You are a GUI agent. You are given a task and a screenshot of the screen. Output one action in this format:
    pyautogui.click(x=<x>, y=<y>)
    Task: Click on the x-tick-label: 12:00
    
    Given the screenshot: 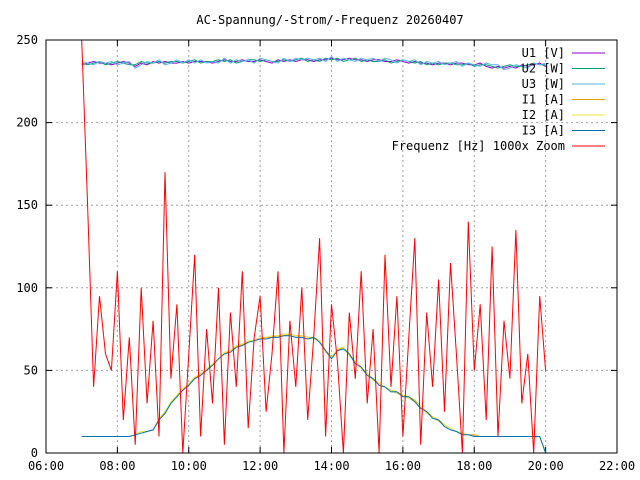 What is the action you would take?
    pyautogui.click(x=260, y=466)
    